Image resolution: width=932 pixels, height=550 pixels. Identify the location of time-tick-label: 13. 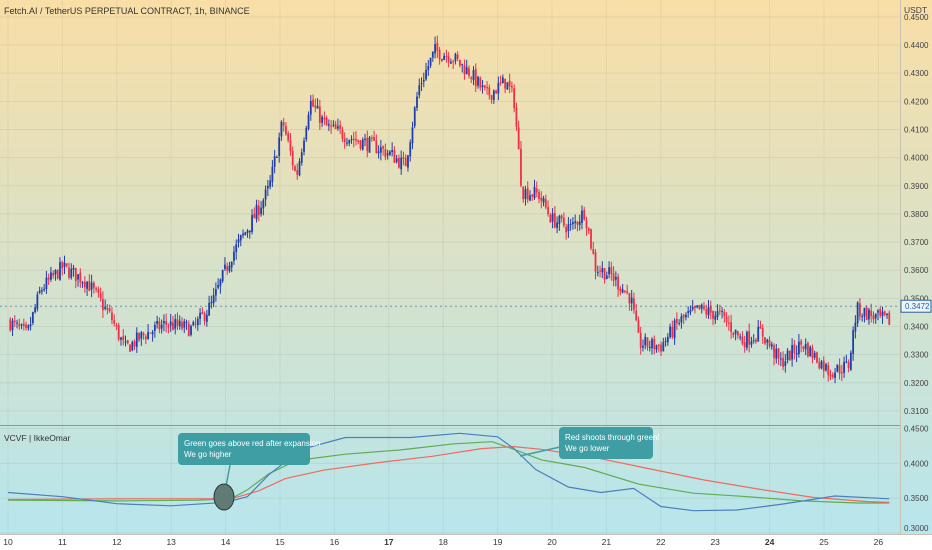
(171, 542).